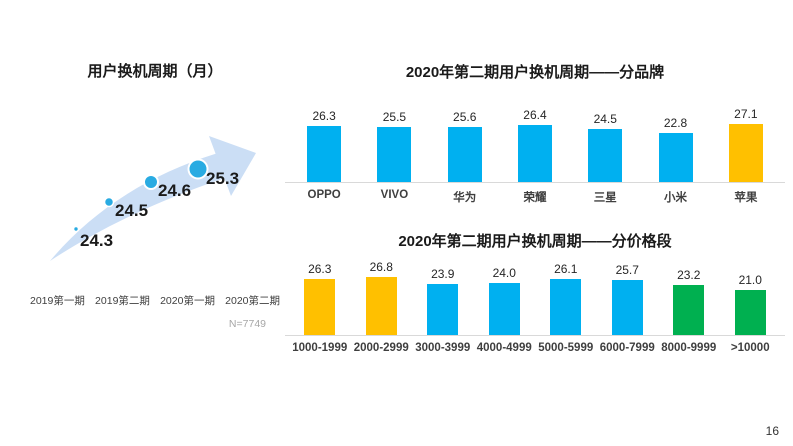 The height and width of the screenshot is (446, 793). What do you see at coordinates (627, 269) in the screenshot?
I see `bar-value-label: 25.7` at bounding box center [627, 269].